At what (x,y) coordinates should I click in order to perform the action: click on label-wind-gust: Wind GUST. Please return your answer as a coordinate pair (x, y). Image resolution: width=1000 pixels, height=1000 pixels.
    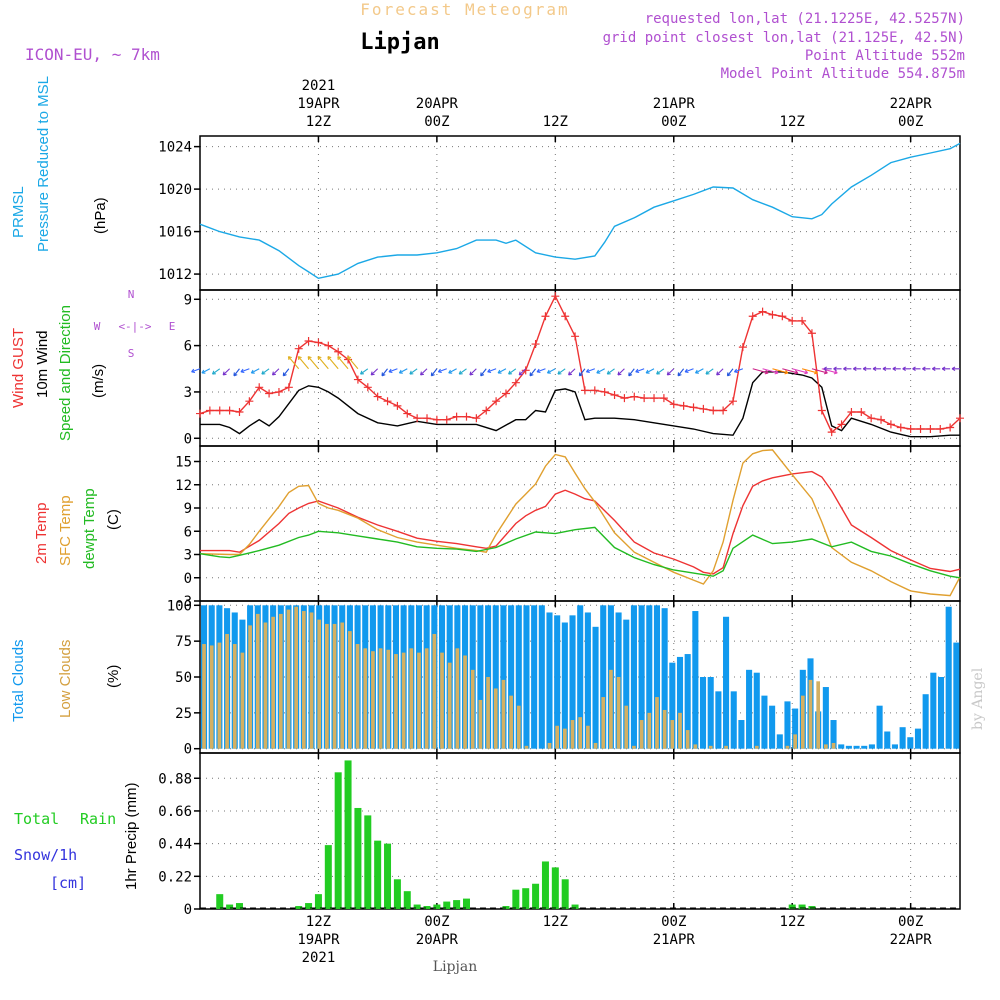
    Looking at the image, I should click on (18, 368).